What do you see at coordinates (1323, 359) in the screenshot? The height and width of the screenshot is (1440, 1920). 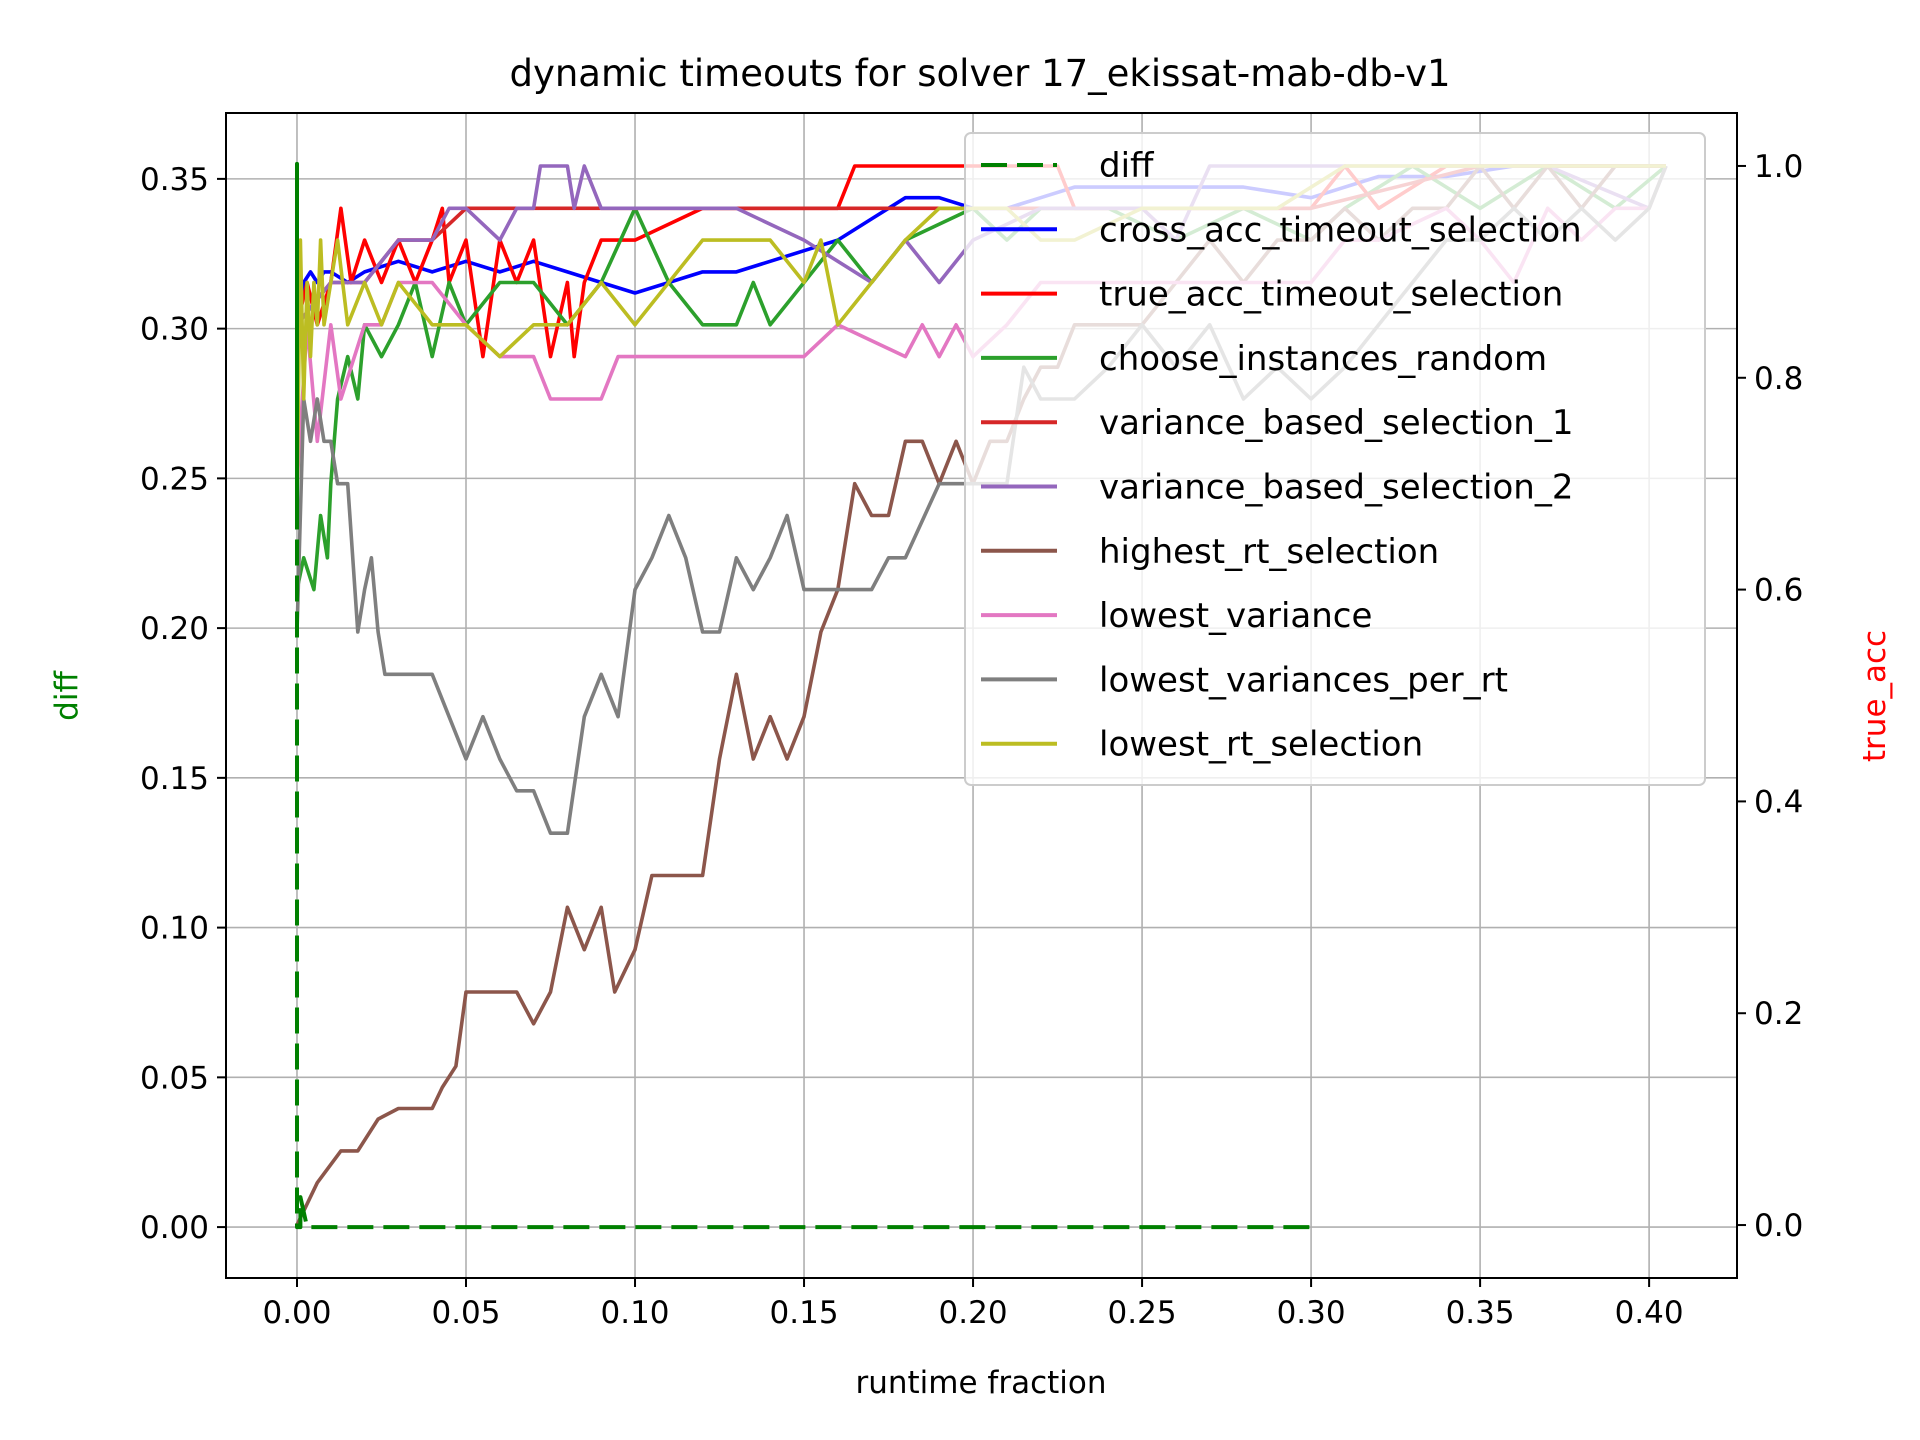 I see `legend-label: choose_instances_random` at bounding box center [1323, 359].